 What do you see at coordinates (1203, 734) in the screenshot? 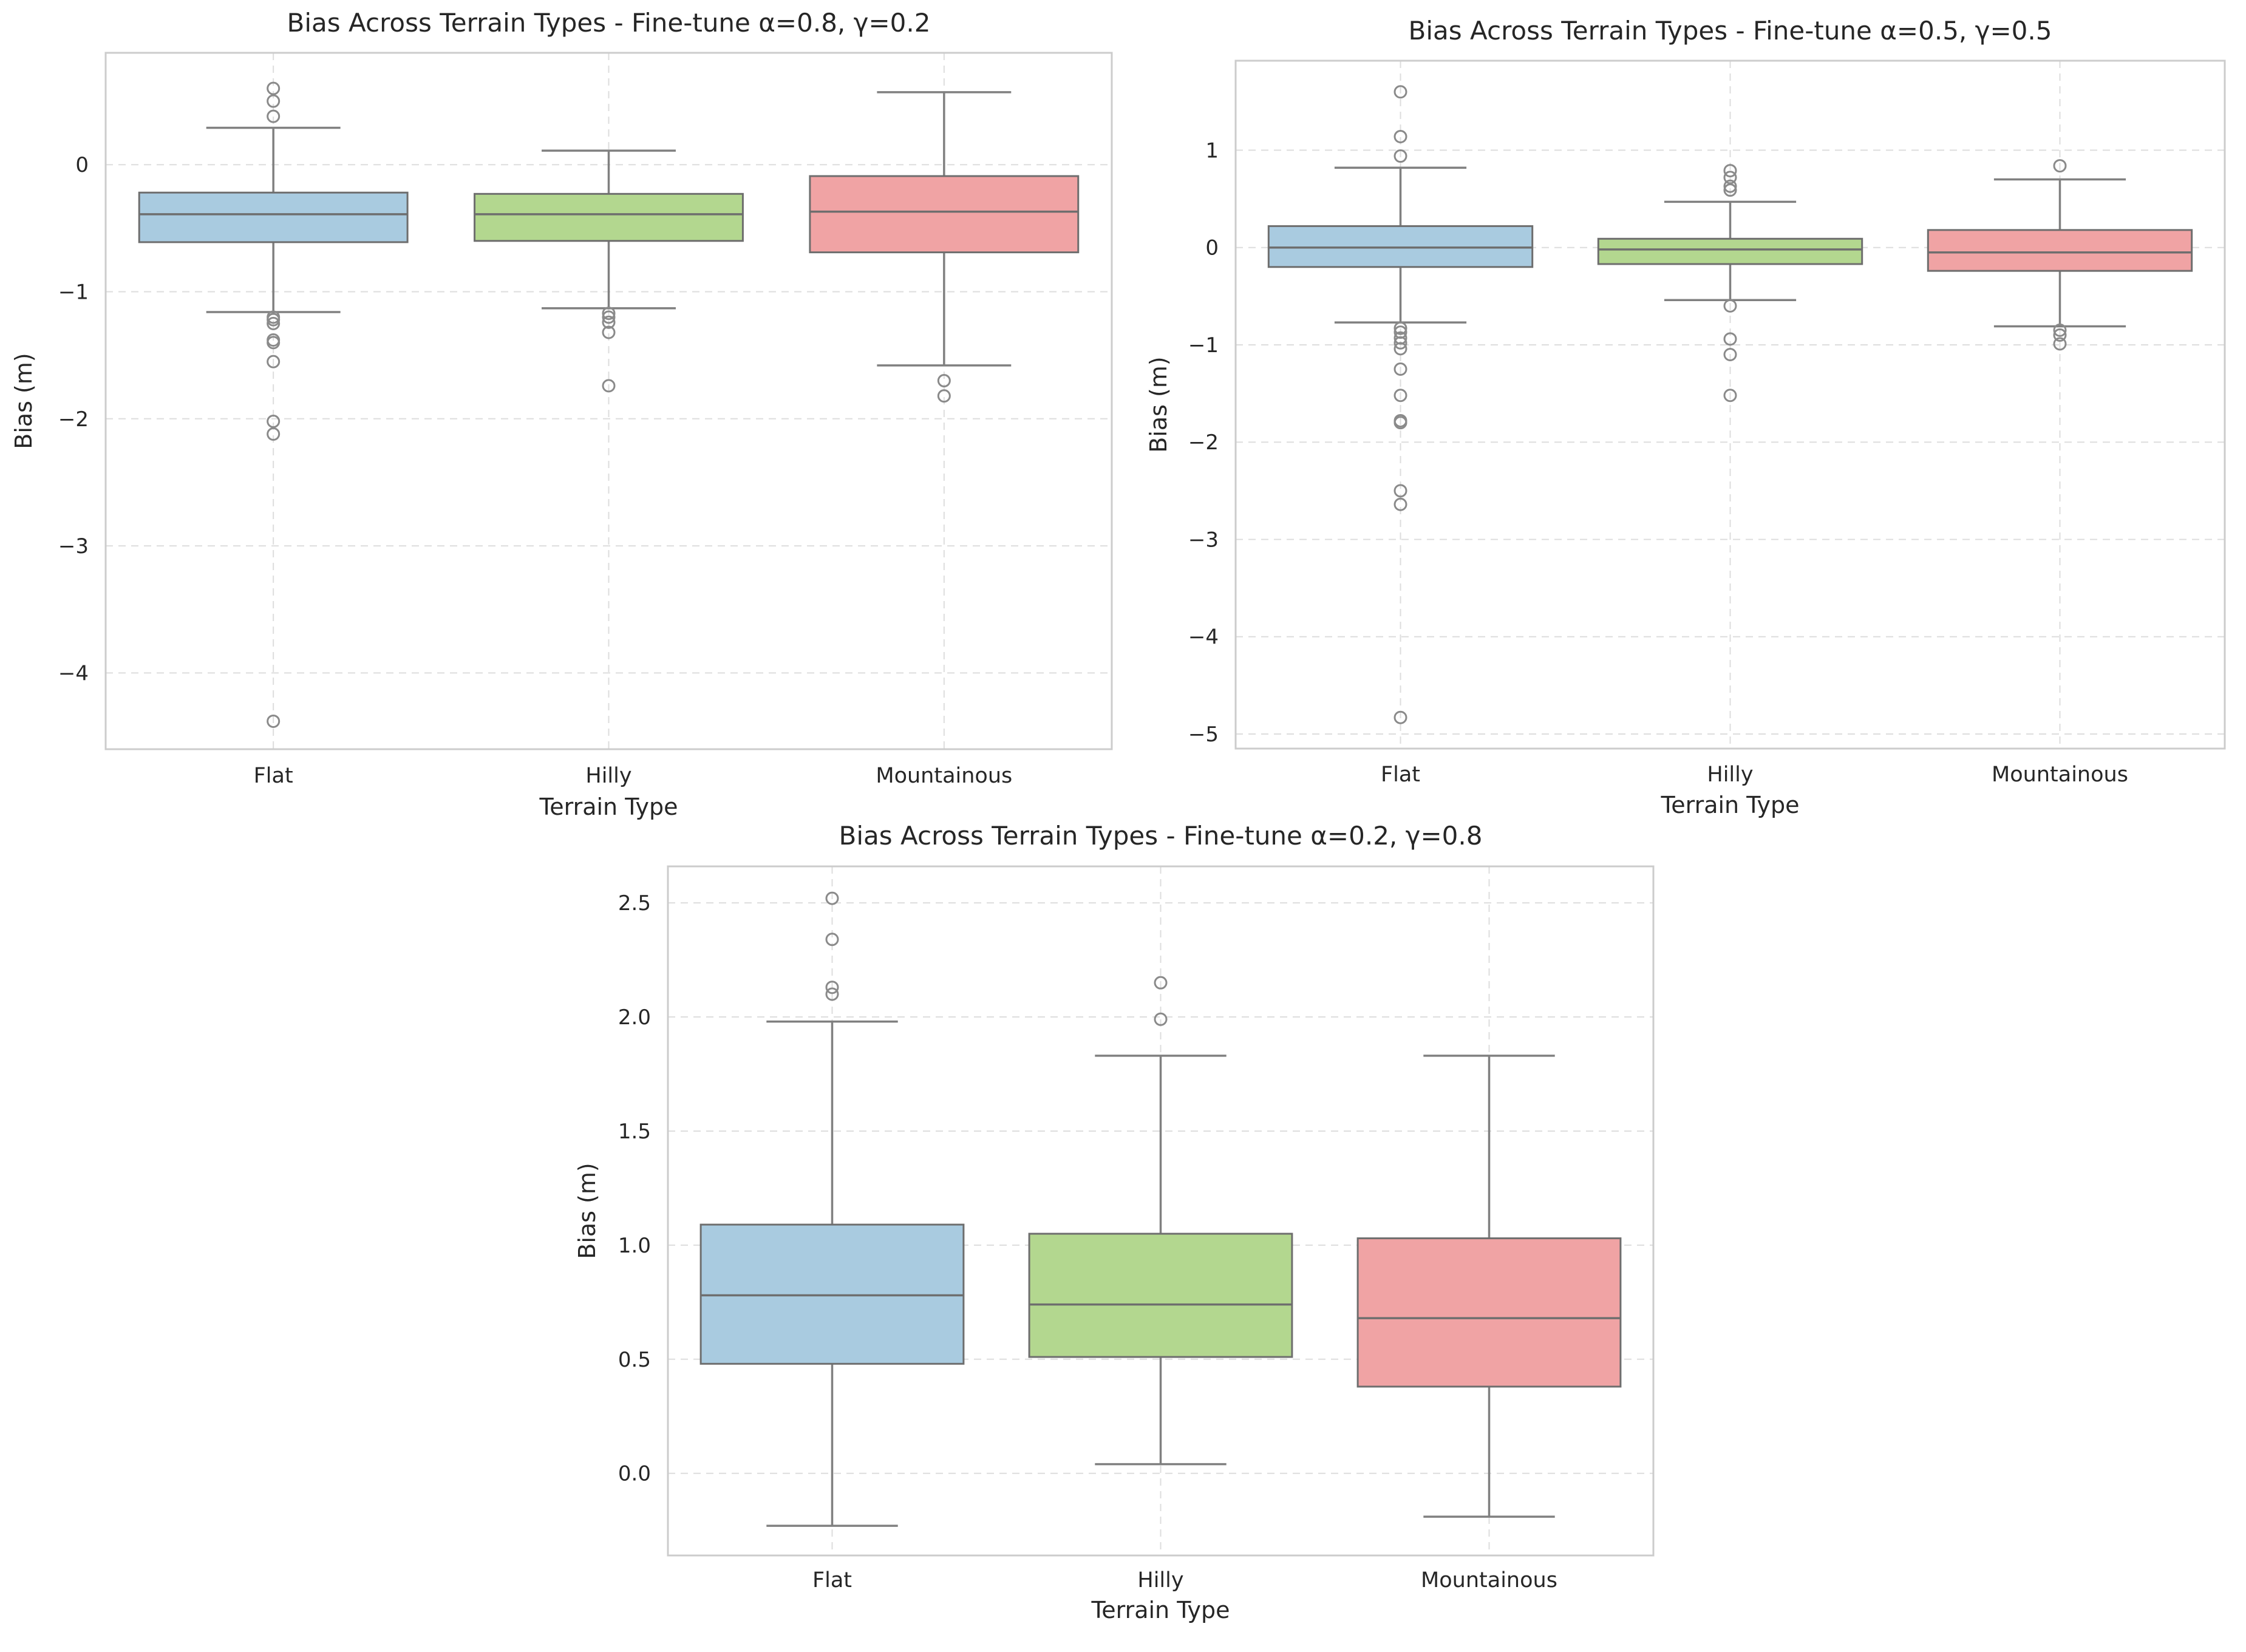
I see `y-tick-label: −5` at bounding box center [1203, 734].